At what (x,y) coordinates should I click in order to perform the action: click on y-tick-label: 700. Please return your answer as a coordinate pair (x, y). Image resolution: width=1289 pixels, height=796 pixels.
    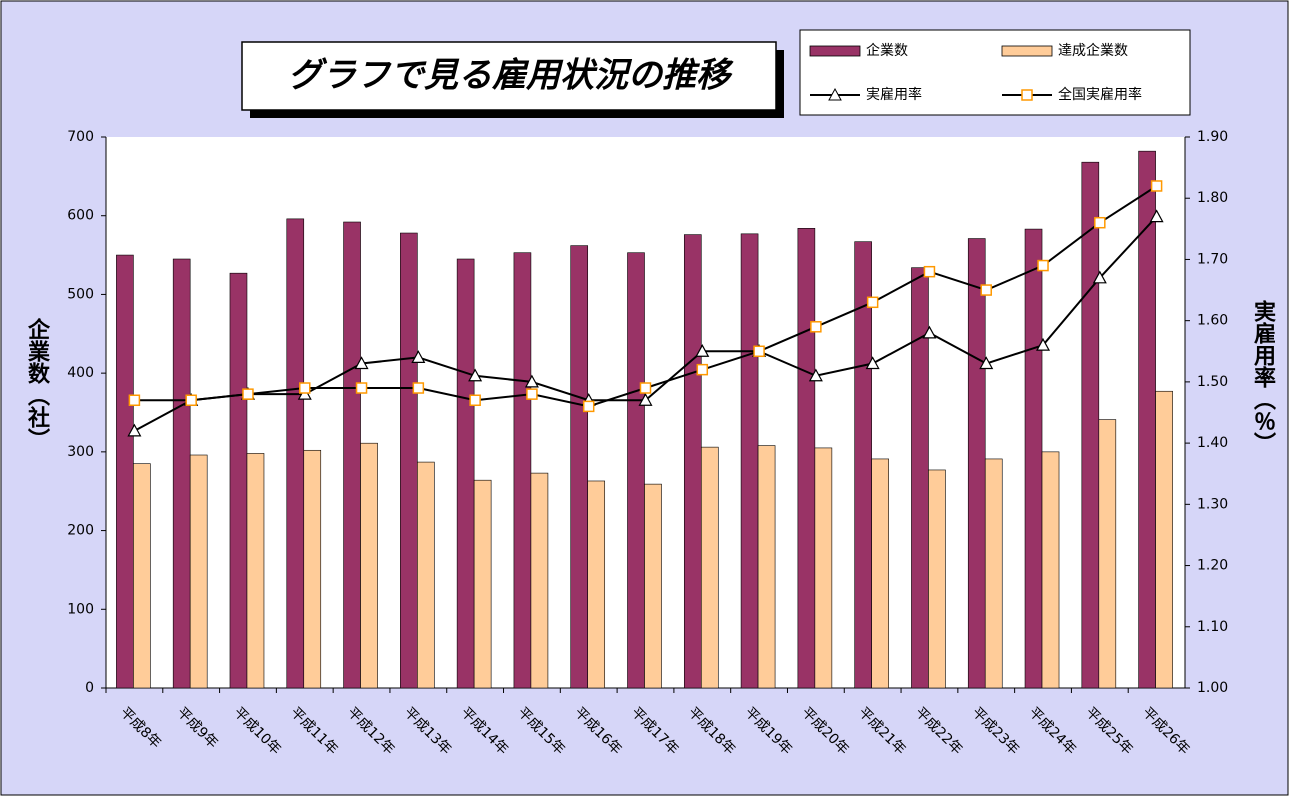
    Looking at the image, I should click on (80, 137).